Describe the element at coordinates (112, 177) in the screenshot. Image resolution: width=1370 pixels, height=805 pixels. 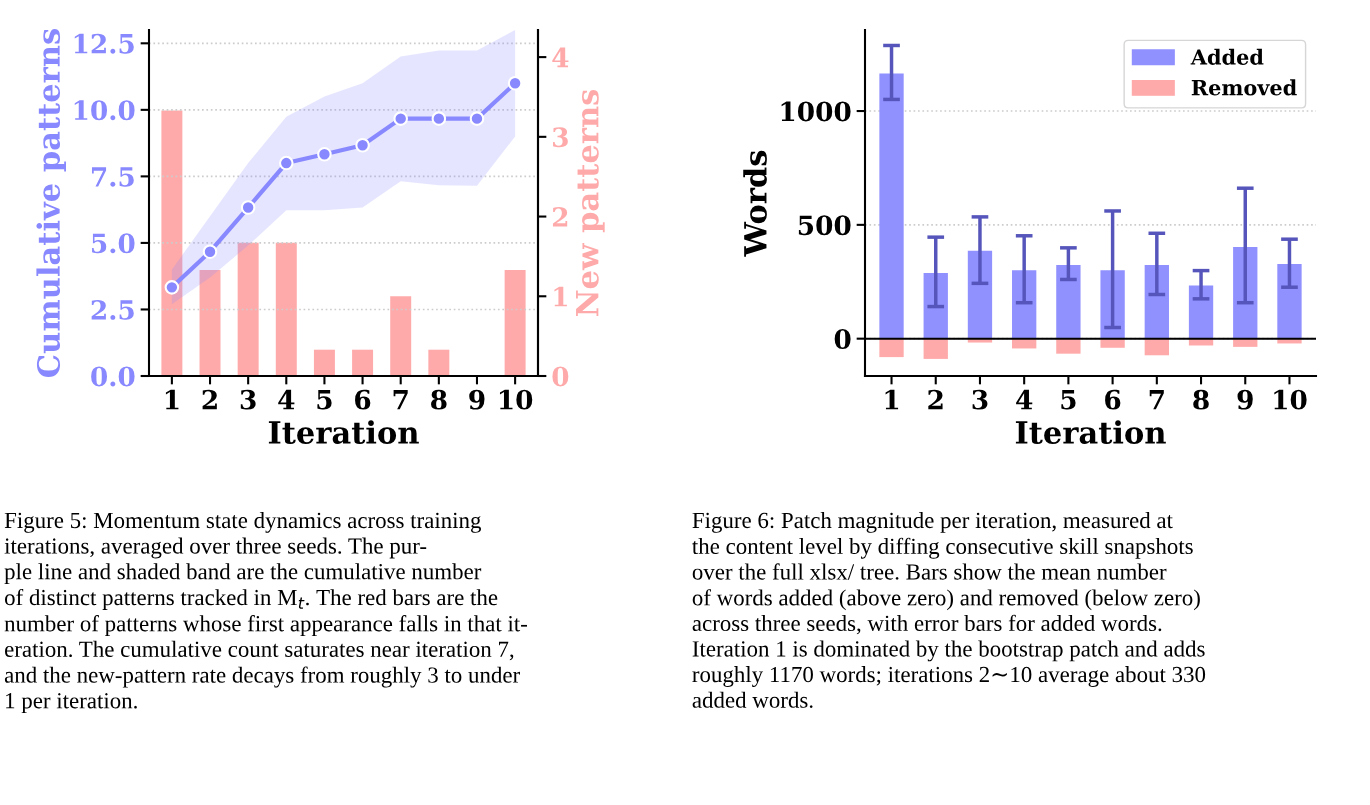
I see `y-tick-label: 7.5` at that location.